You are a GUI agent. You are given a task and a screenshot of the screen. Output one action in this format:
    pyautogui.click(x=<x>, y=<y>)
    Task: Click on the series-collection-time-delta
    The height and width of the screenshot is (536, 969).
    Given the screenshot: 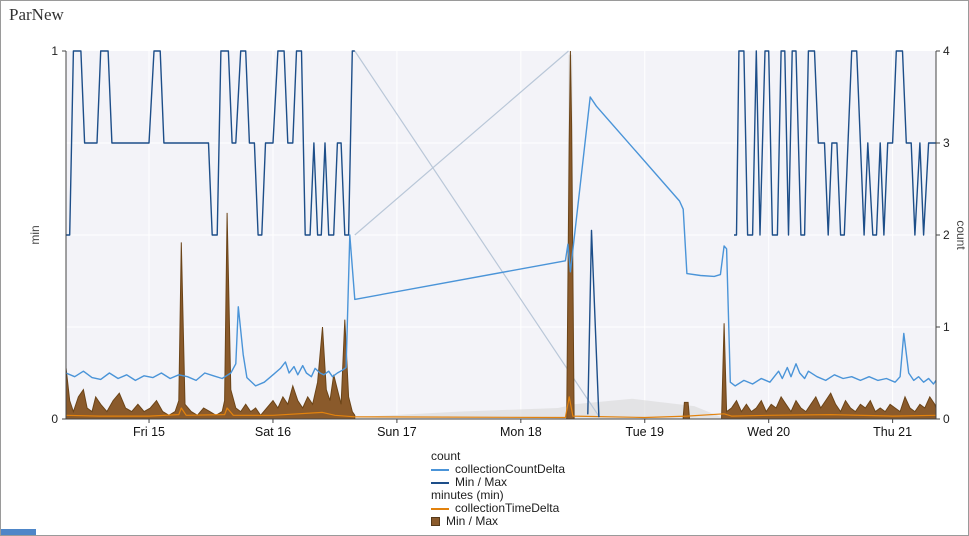 What is the action you would take?
    pyautogui.click(x=501, y=407)
    